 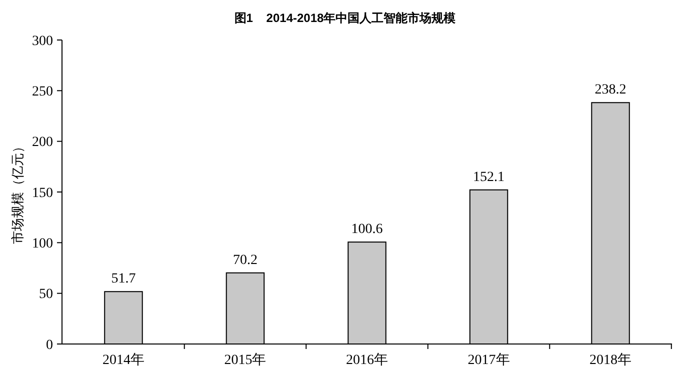 What do you see at coordinates (610, 90) in the screenshot?
I see `data-label: 238.2` at bounding box center [610, 90].